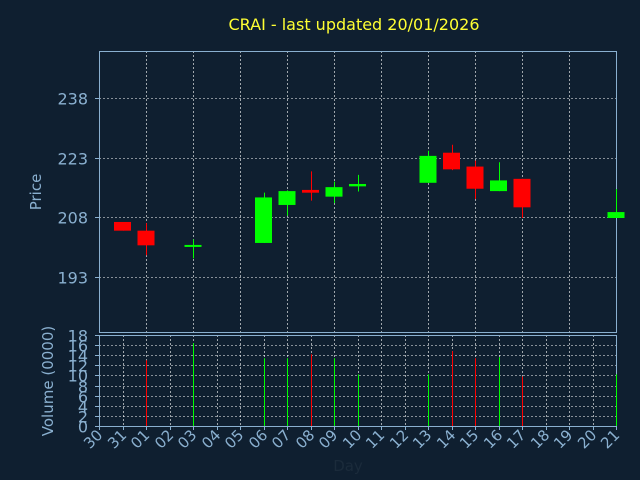 The height and width of the screenshot is (480, 640). Describe the element at coordinates (348, 466) in the screenshot. I see `x-axis-label: Day` at that location.